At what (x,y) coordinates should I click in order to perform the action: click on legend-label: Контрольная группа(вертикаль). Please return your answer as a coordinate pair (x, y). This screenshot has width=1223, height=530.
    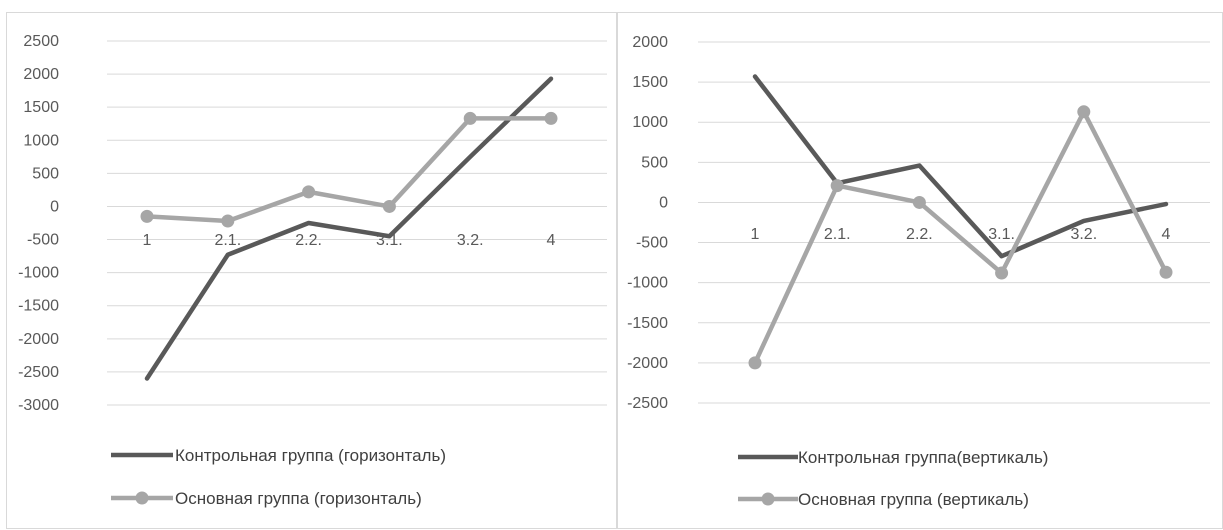
    Looking at the image, I should click on (923, 457).